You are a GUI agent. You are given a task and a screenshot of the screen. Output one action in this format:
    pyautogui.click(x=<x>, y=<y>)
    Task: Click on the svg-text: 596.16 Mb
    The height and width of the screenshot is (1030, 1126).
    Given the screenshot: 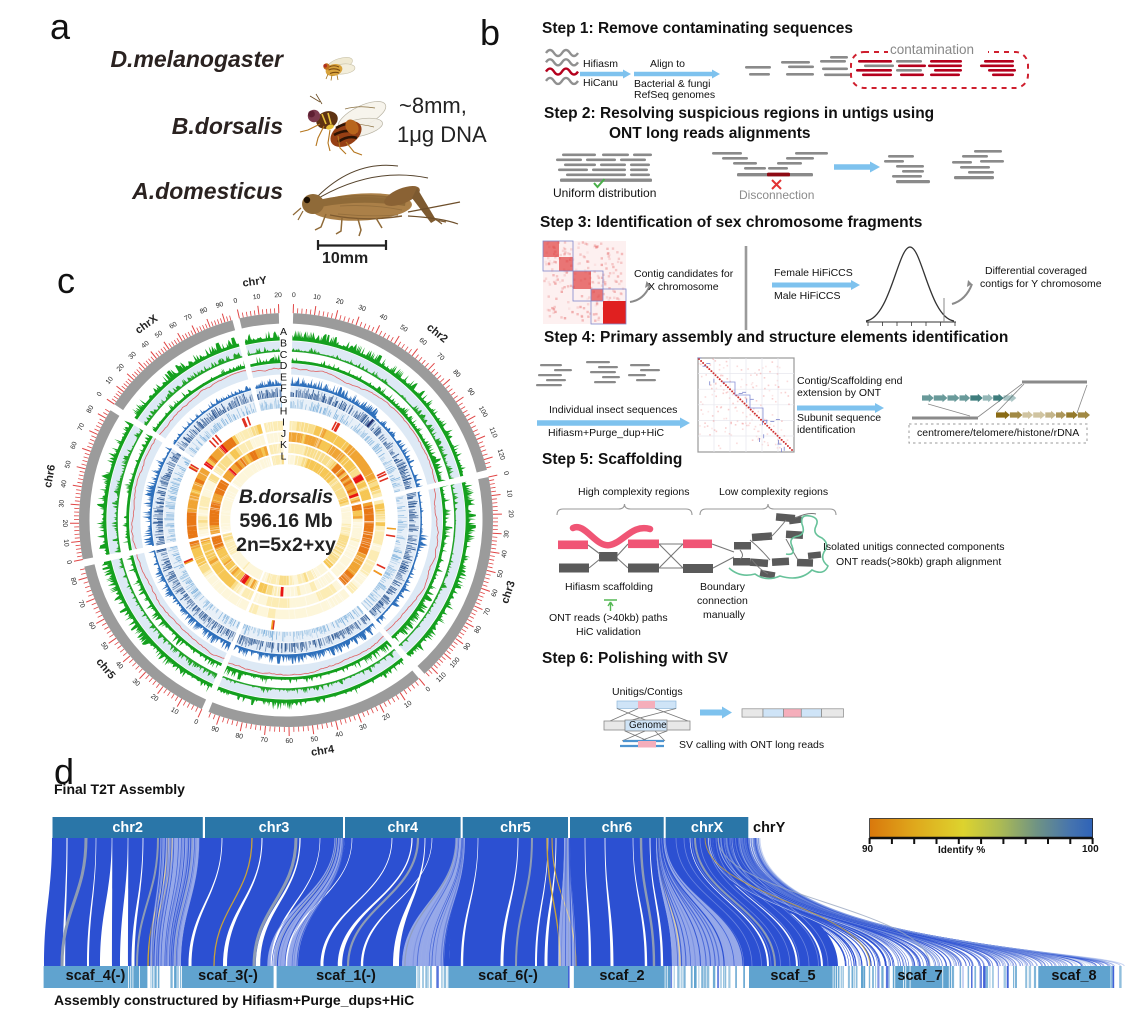 What is the action you would take?
    pyautogui.click(x=285, y=521)
    